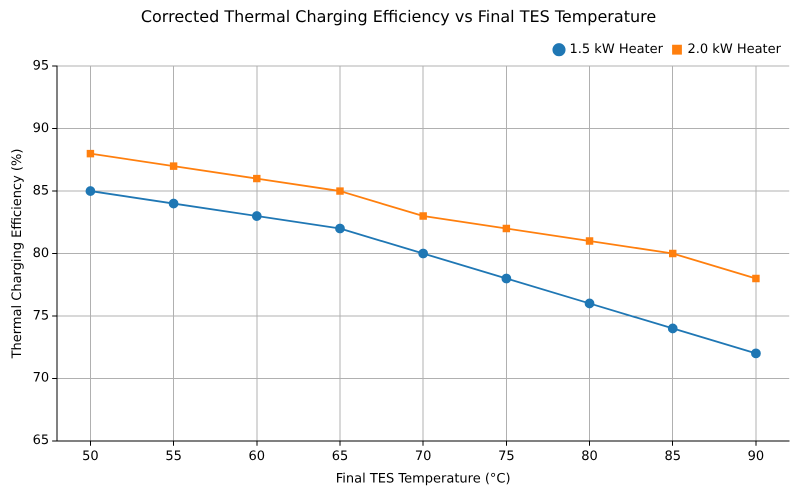 Image resolution: width=795 pixels, height=495 pixels. Describe the element at coordinates (423, 479) in the screenshot. I see `x-axis-title: Final TES Temperature (°C)` at that location.